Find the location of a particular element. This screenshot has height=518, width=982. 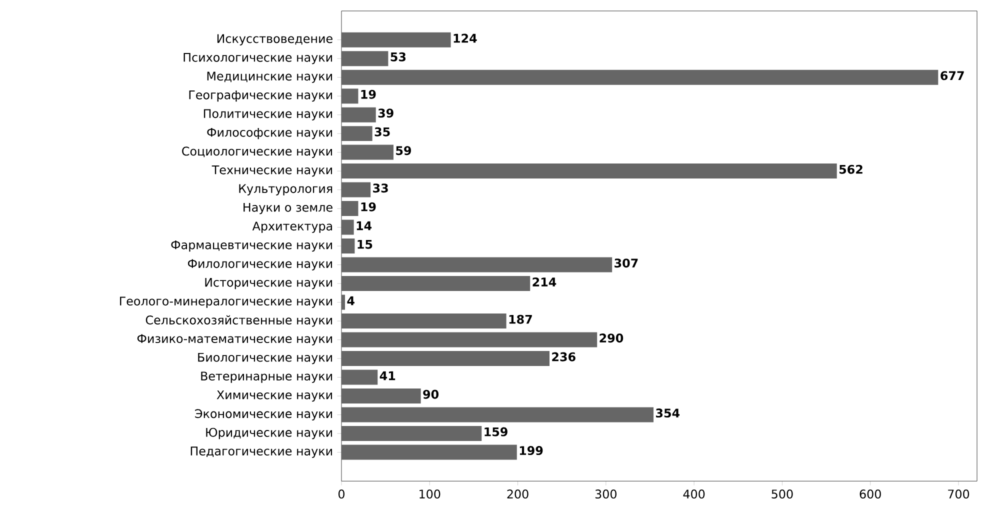

x-tick-label: 500 is located at coordinates (782, 494).